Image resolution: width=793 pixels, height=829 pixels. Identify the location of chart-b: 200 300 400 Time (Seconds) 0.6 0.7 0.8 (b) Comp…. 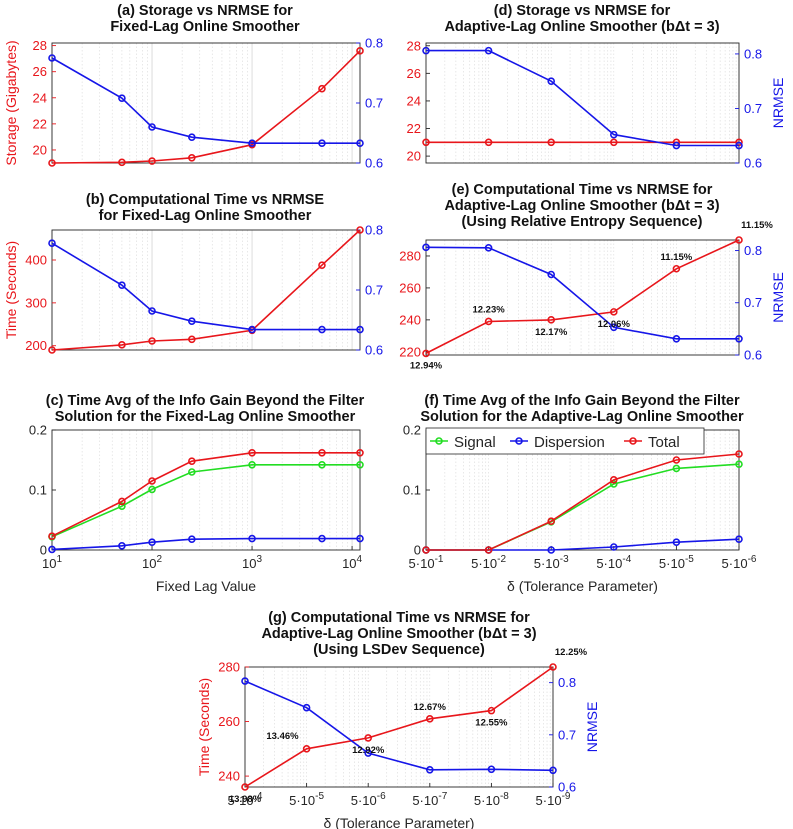
(193, 275).